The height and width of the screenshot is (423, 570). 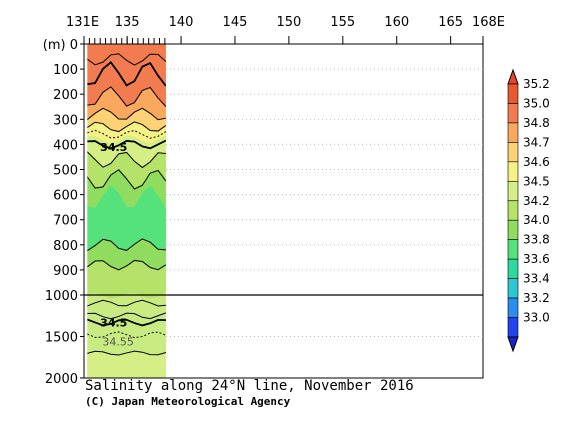 What do you see at coordinates (536, 240) in the screenshot?
I see `colorbar-label: 33.8` at bounding box center [536, 240].